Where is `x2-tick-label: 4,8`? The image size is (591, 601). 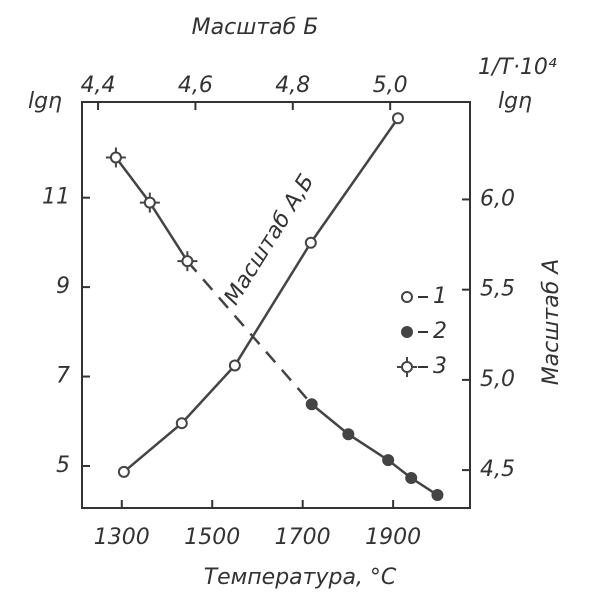
x2-tick-label: 4,8 is located at coordinates (292, 85).